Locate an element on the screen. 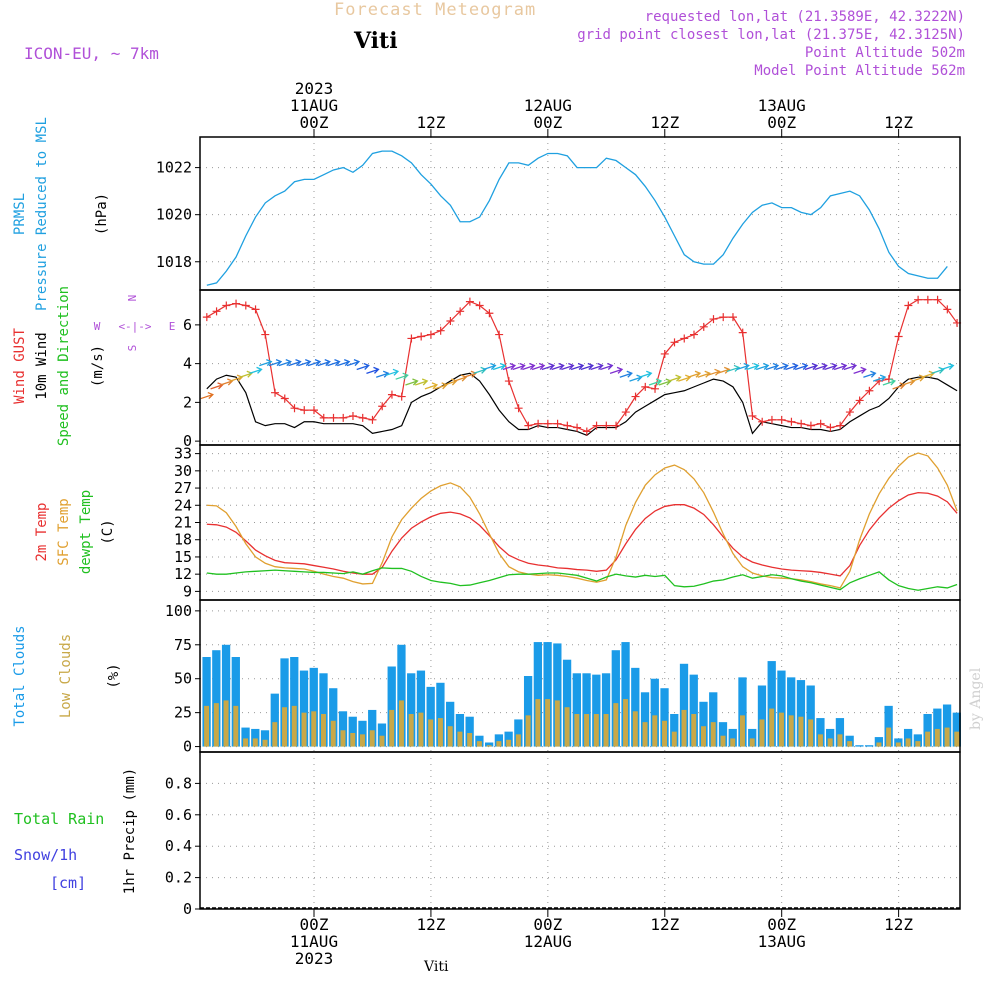 The width and height of the screenshot is (1000, 1000). y-tick-label: 33 is located at coordinates (183, 454).